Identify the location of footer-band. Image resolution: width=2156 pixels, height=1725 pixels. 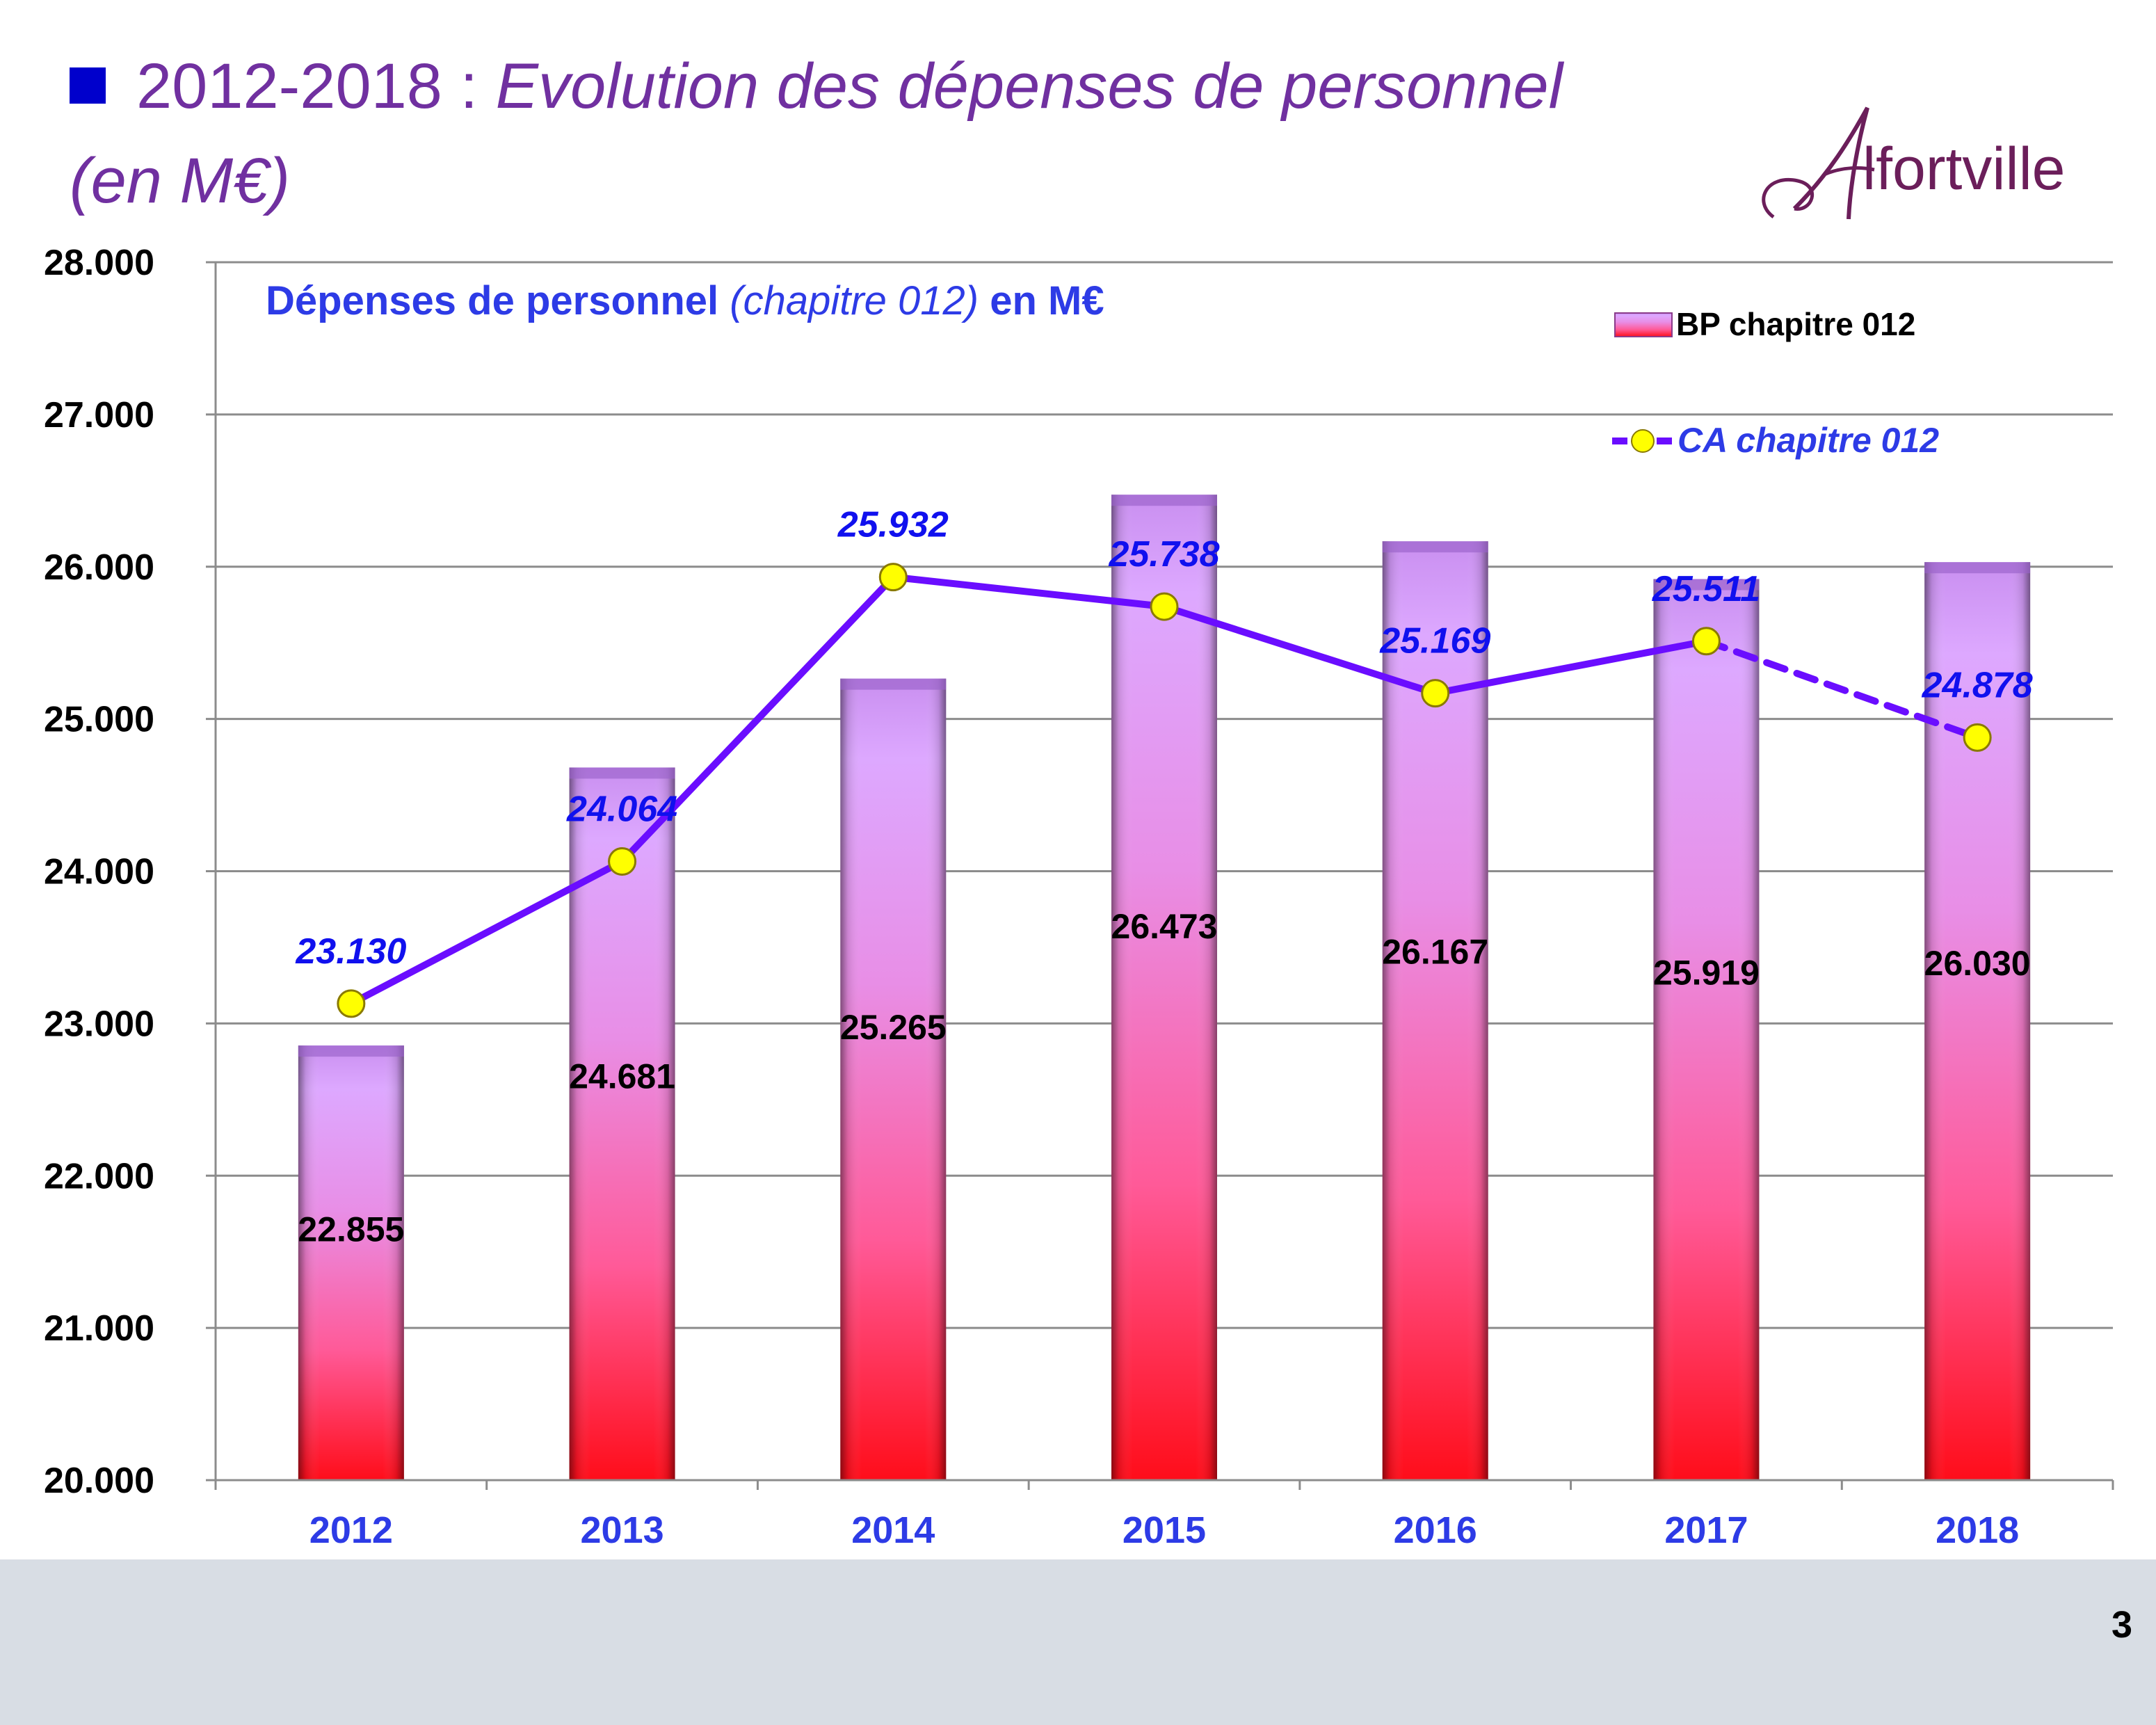
(1078, 1642).